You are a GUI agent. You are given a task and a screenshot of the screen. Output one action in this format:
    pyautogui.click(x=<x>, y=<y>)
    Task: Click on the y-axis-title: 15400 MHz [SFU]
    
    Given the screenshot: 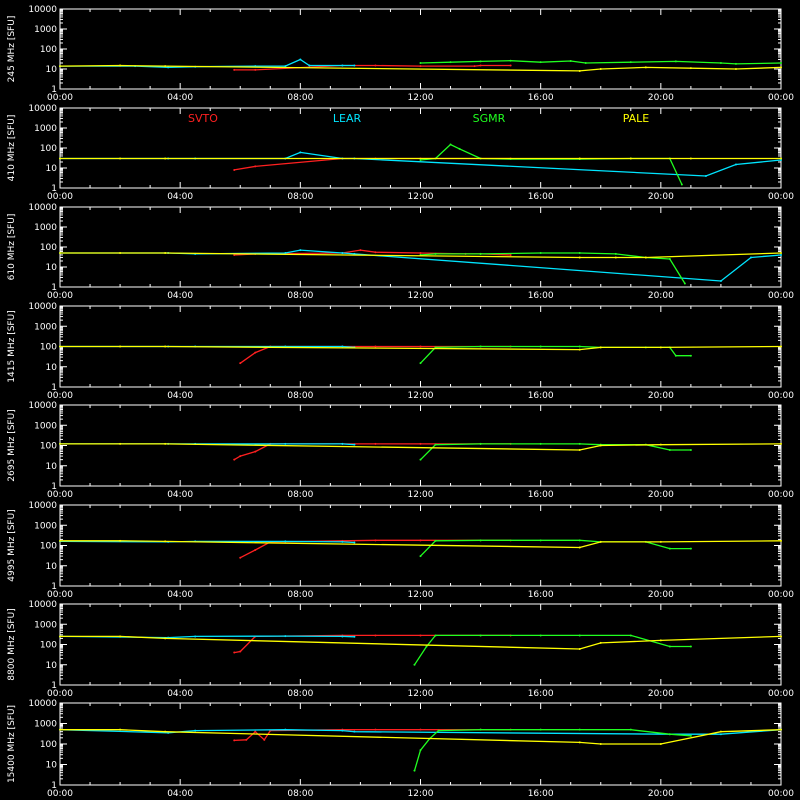 What is the action you would take?
    pyautogui.click(x=12, y=744)
    